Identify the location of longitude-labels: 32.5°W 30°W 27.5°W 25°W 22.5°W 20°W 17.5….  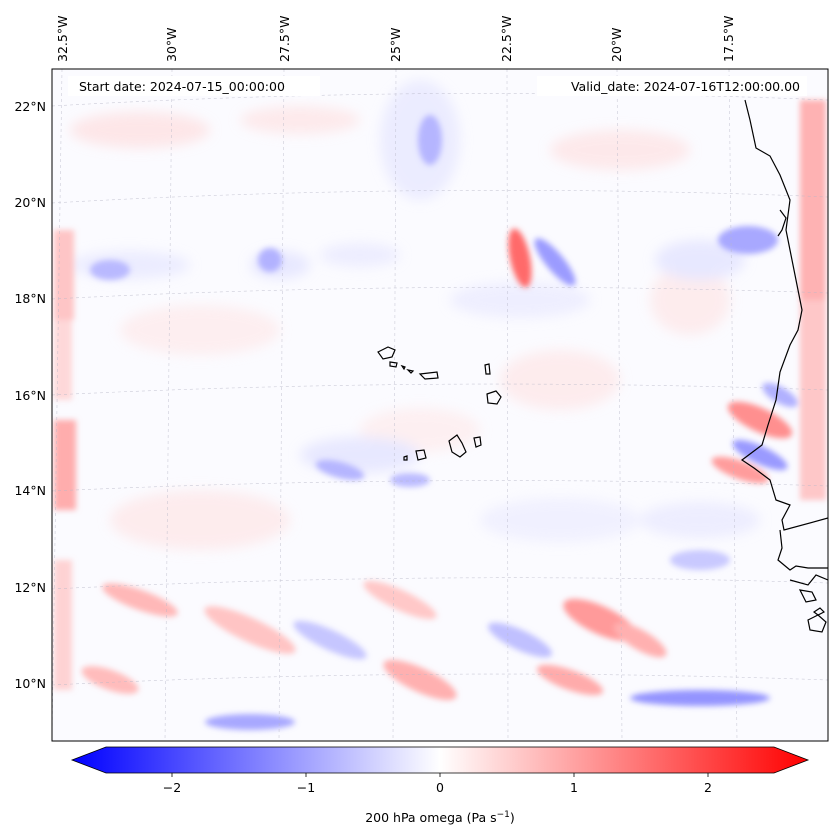
(395, 39).